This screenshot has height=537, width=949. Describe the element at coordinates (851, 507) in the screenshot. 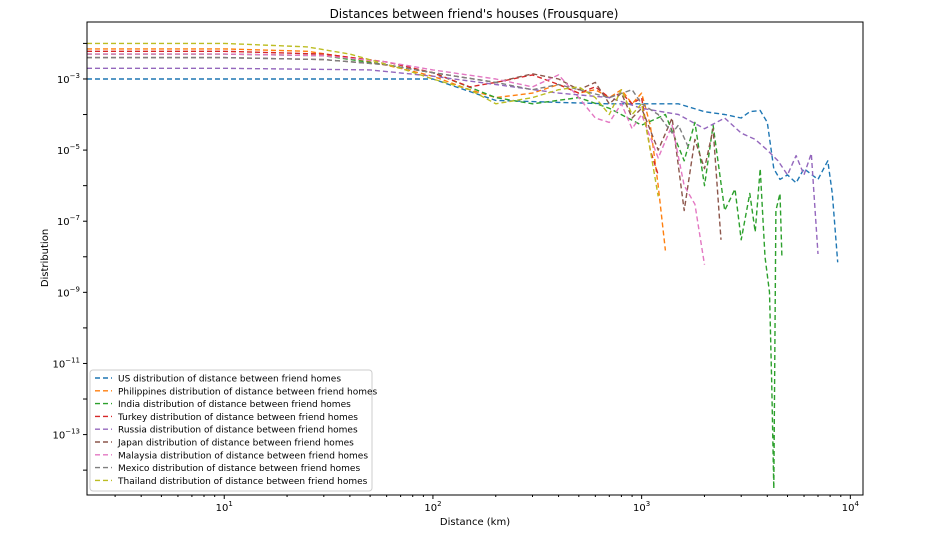

I see `x-tick-label: 10⁴` at that location.